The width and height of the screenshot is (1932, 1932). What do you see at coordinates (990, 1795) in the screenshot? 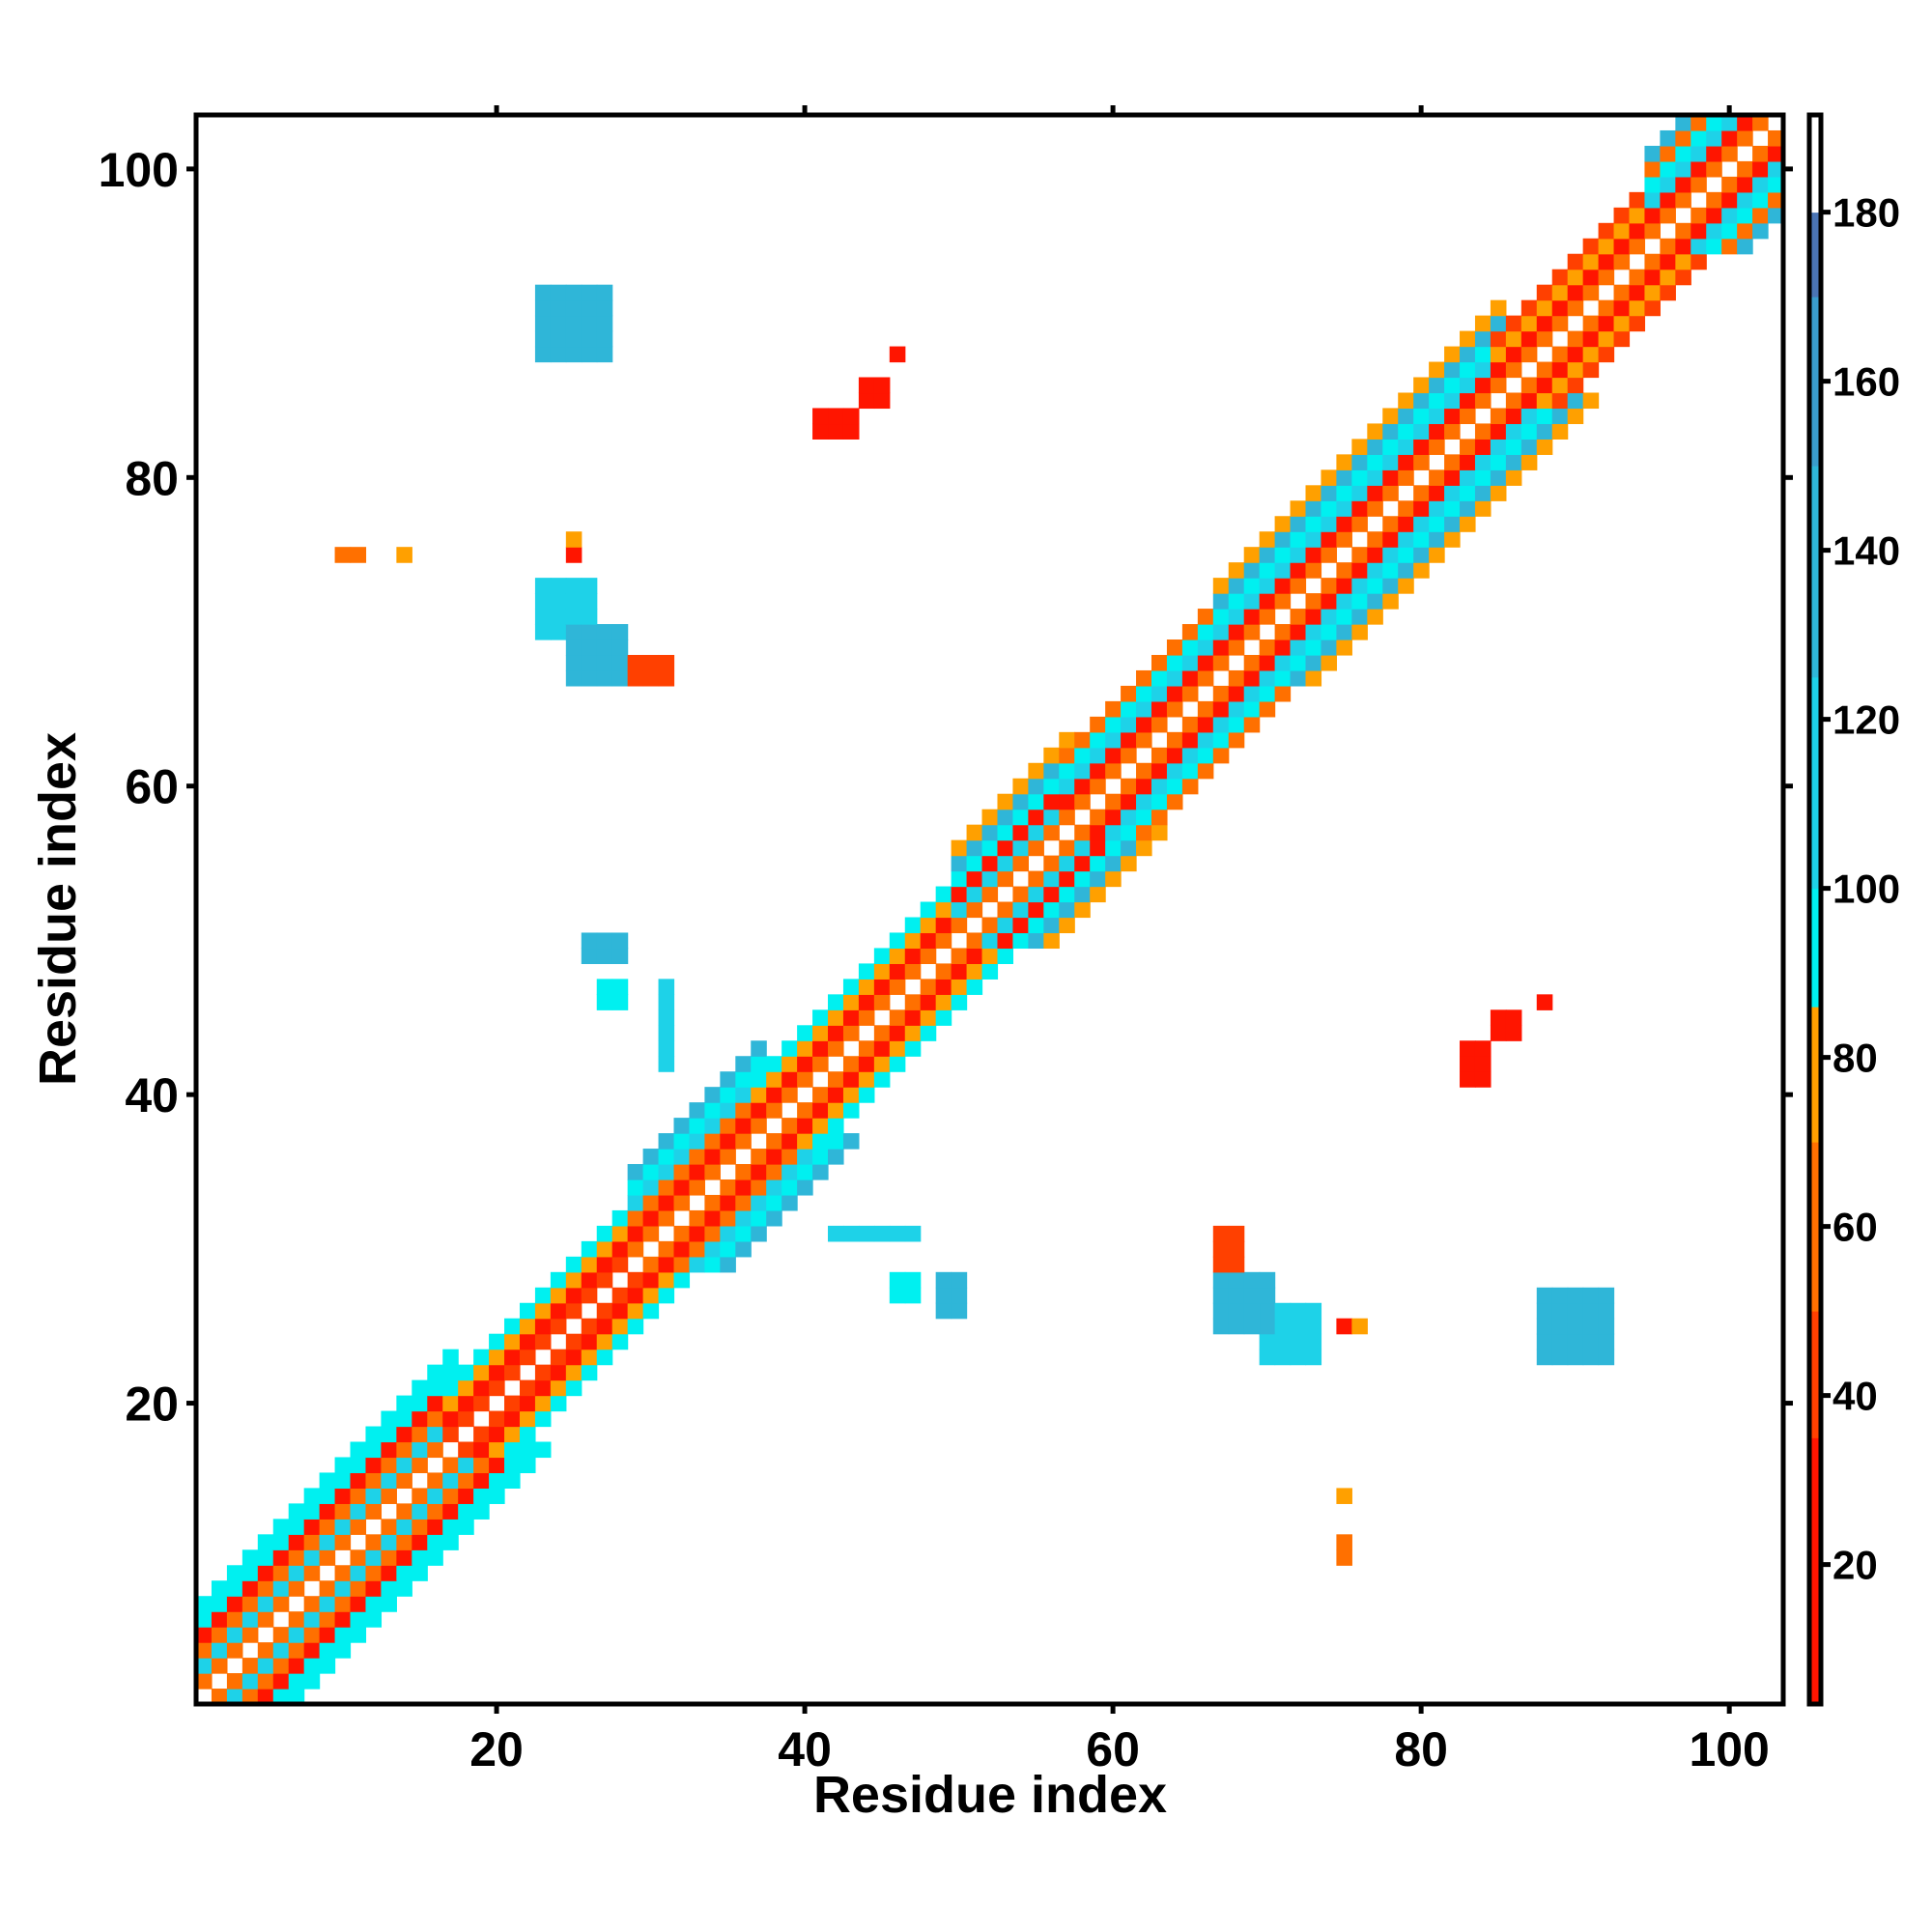
I see `x-axis-title: Residue index` at bounding box center [990, 1795].